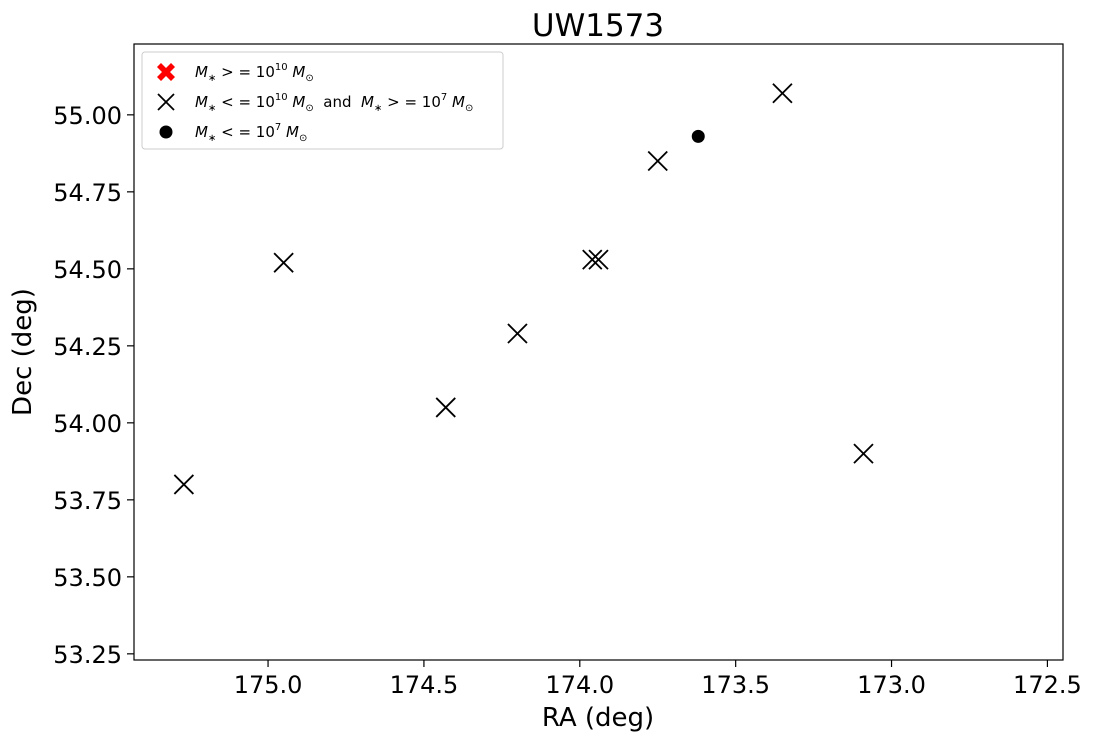  I want to click on x-tick-label: 174.5, so click(424, 685).